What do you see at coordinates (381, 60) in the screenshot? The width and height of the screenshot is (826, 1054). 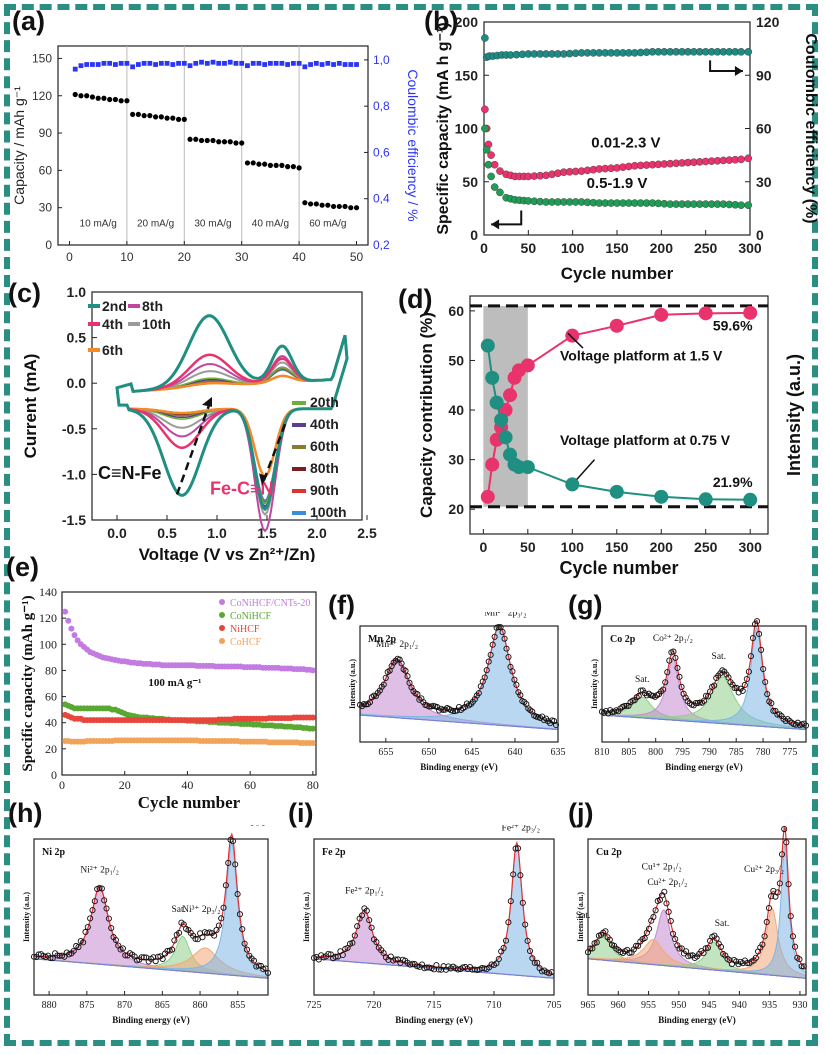 I see `y2-tick-label: 1,0` at bounding box center [381, 60].